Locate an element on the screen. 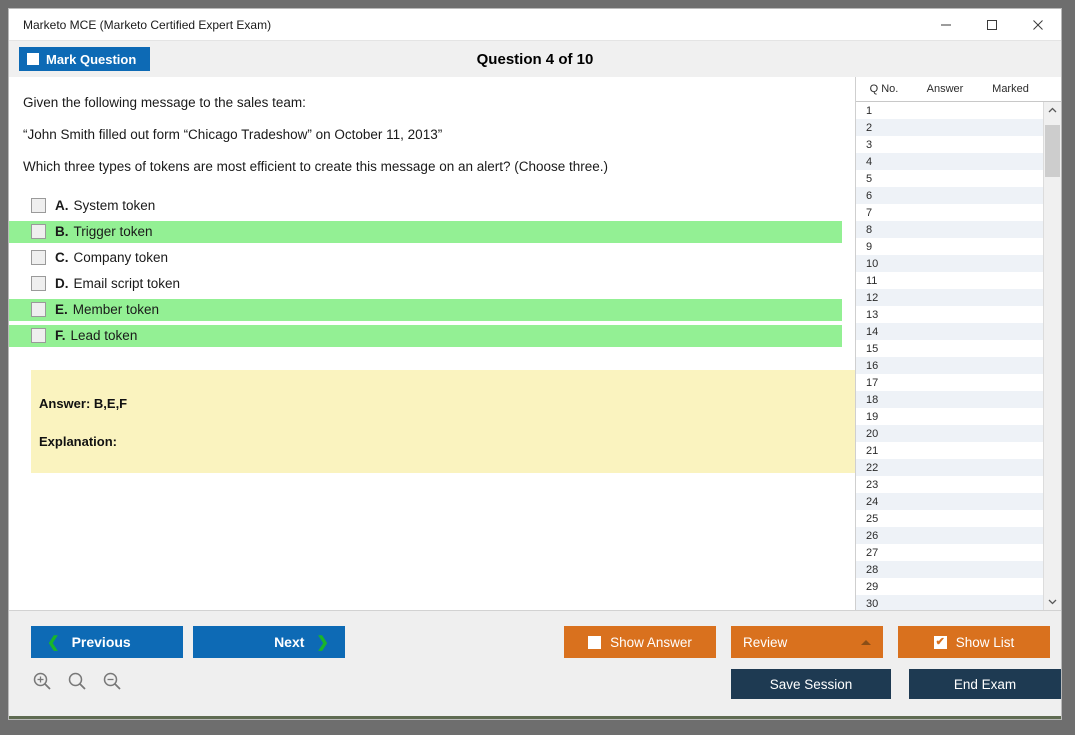  question-list-row: 29 is located at coordinates (949, 586).